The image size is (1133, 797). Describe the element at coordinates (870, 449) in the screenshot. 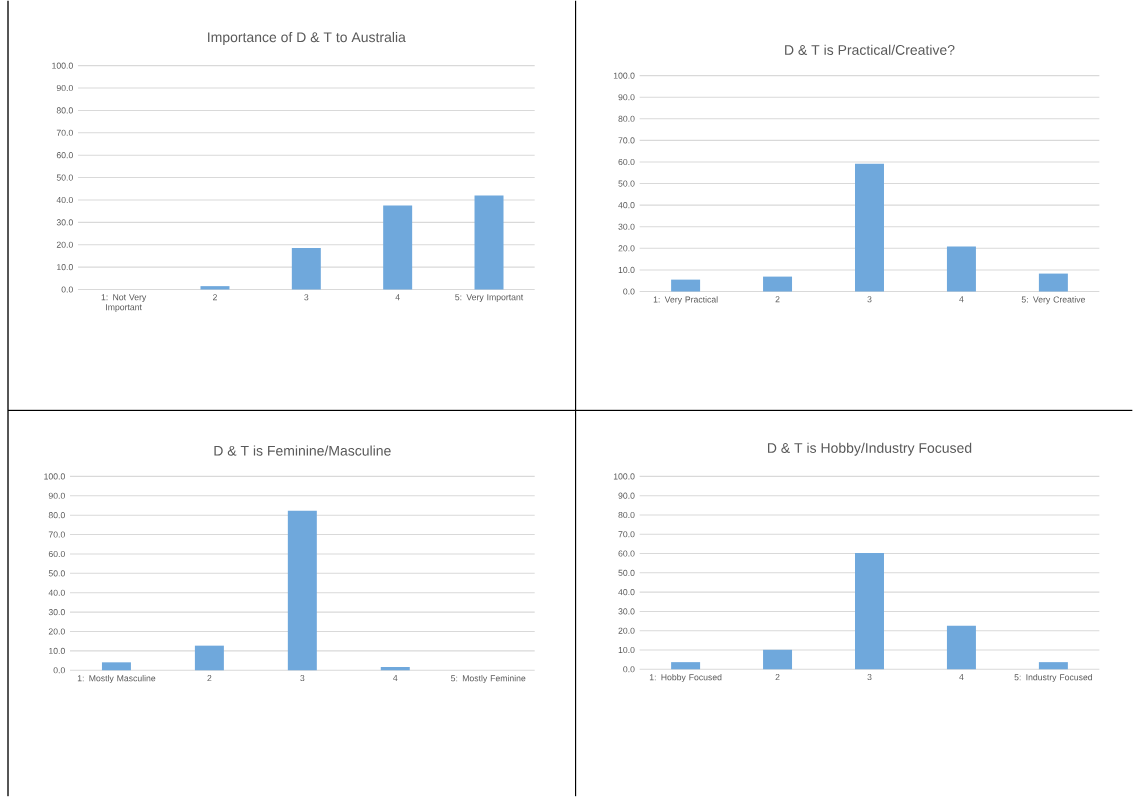

I see `chart-title: D & T is Hobby/Industry Focused` at that location.